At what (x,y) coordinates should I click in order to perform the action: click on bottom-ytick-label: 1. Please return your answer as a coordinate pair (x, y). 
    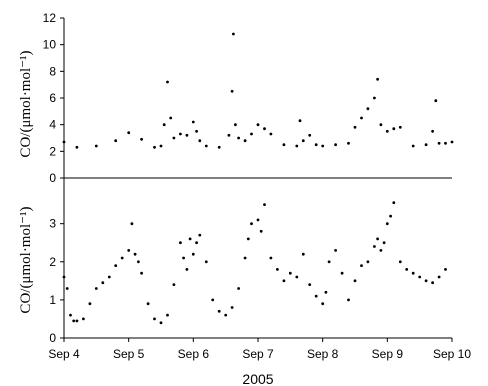
    Looking at the image, I should click on (52, 300).